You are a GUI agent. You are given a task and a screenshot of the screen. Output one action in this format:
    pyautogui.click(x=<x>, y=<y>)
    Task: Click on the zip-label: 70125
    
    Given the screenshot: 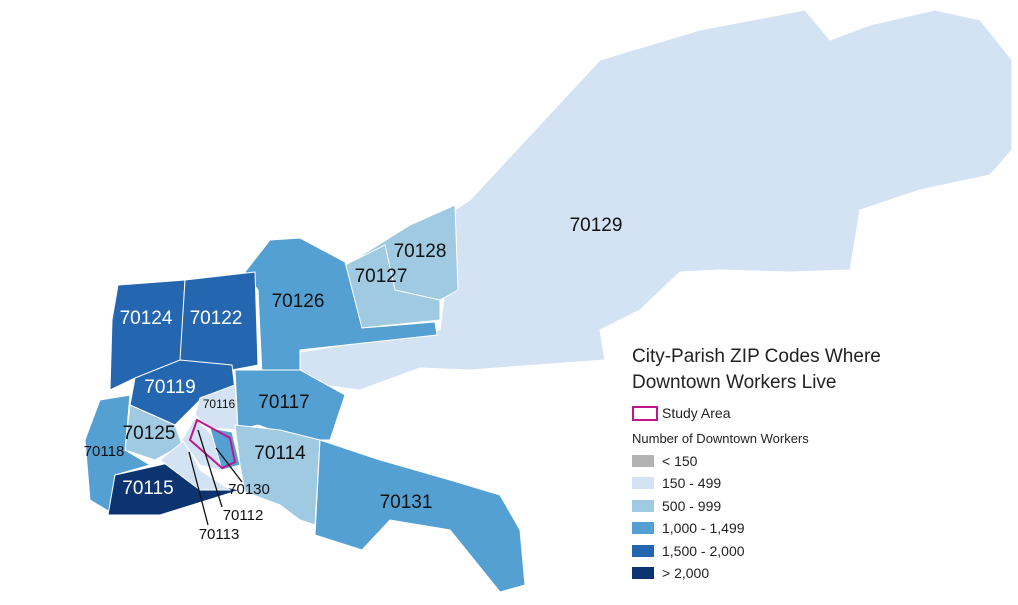 What is the action you would take?
    pyautogui.click(x=149, y=433)
    